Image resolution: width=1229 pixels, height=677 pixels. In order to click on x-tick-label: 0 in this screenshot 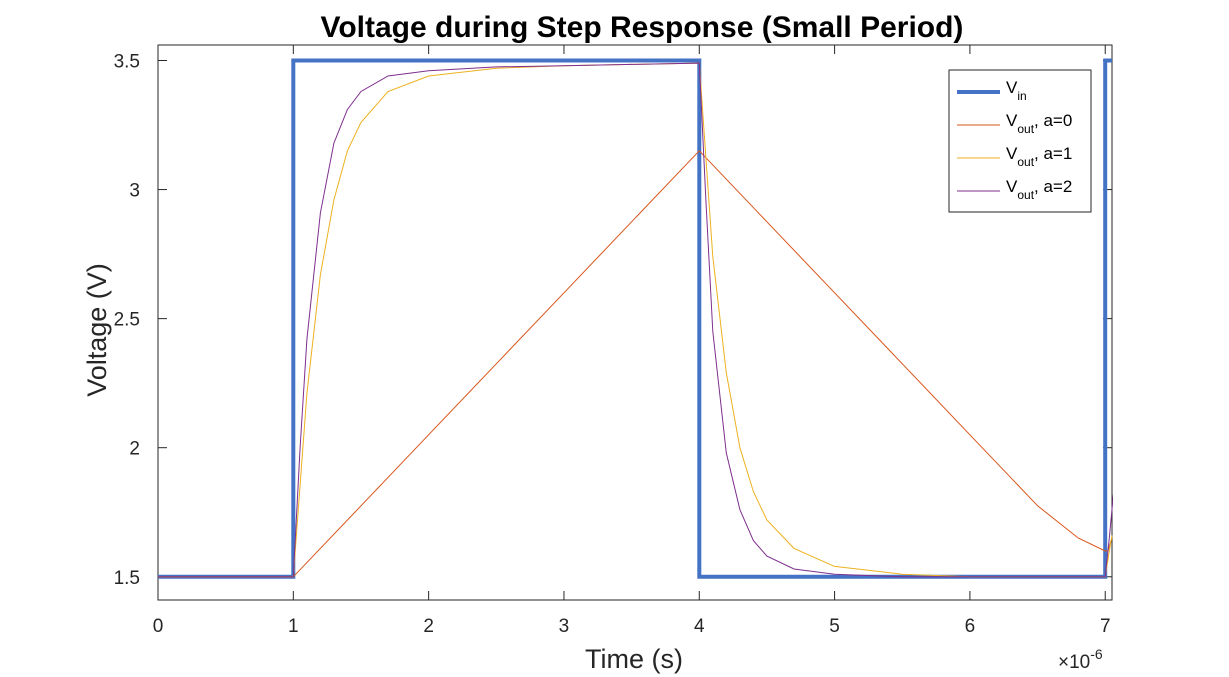, I will do `click(158, 626)`.